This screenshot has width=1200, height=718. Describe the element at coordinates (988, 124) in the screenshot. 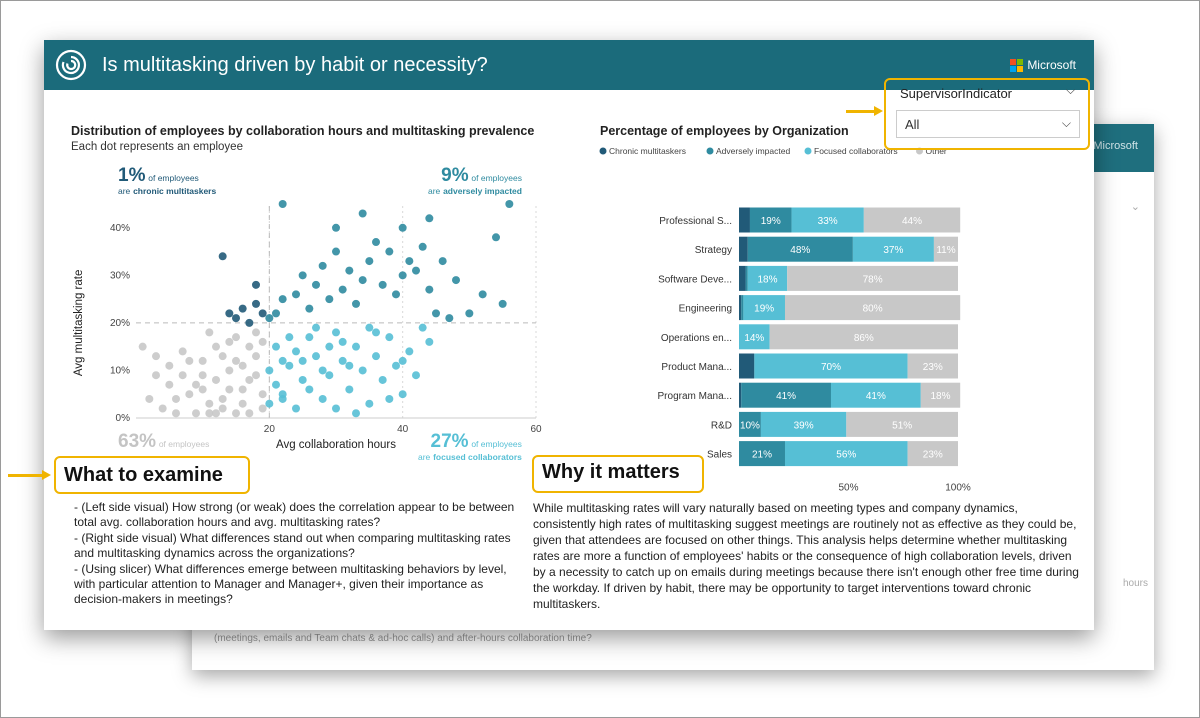

I see `supervisor-indicator-dropdown: All ⌵` at that location.